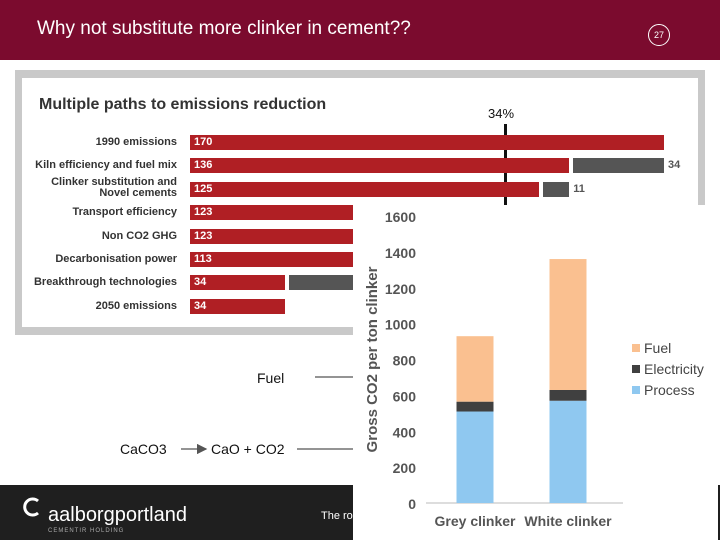  I want to click on logo-subtext: CEMENTIR HOLDING, so click(86, 531).